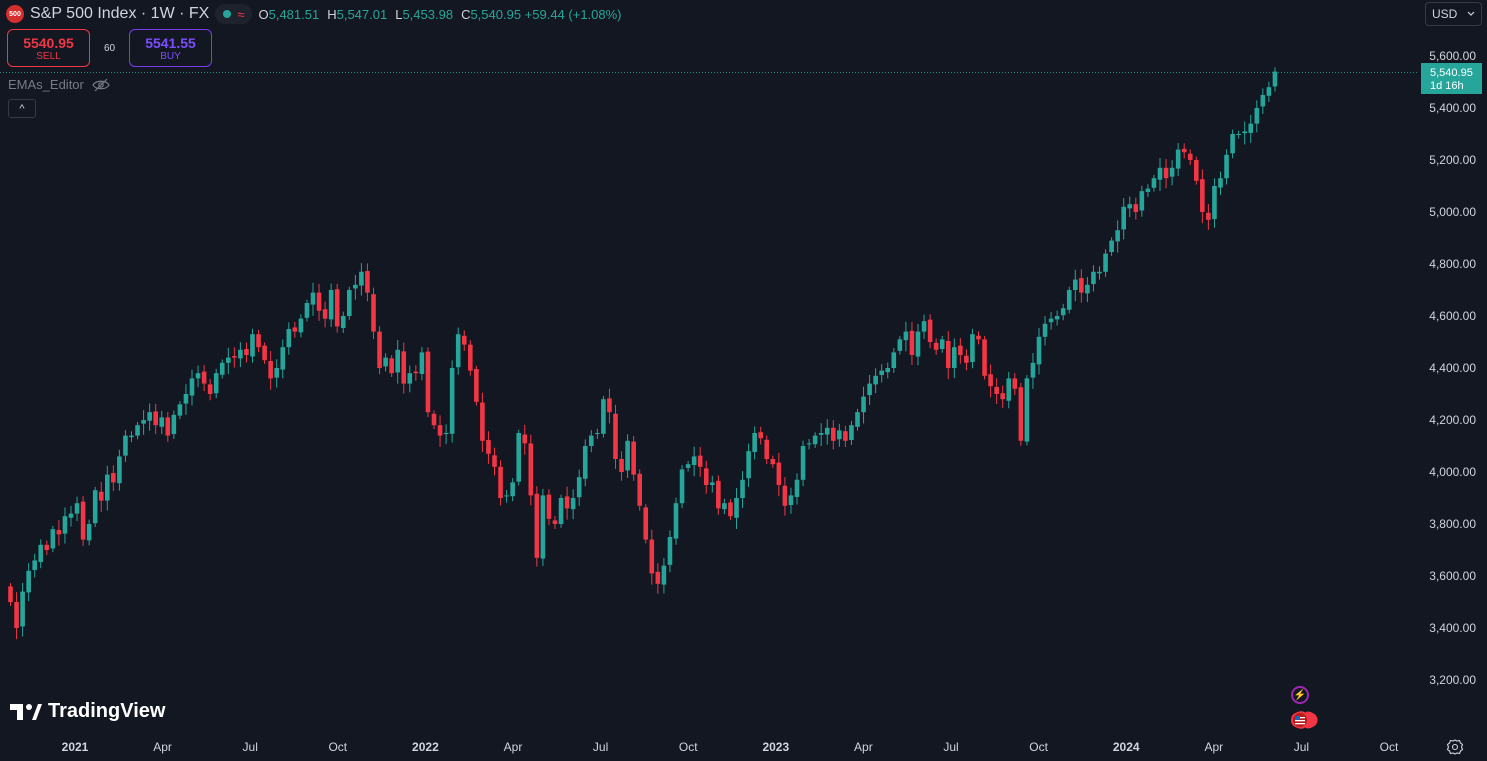 The image size is (1487, 761). What do you see at coordinates (26, 711) in the screenshot?
I see `tradingview-icon` at bounding box center [26, 711].